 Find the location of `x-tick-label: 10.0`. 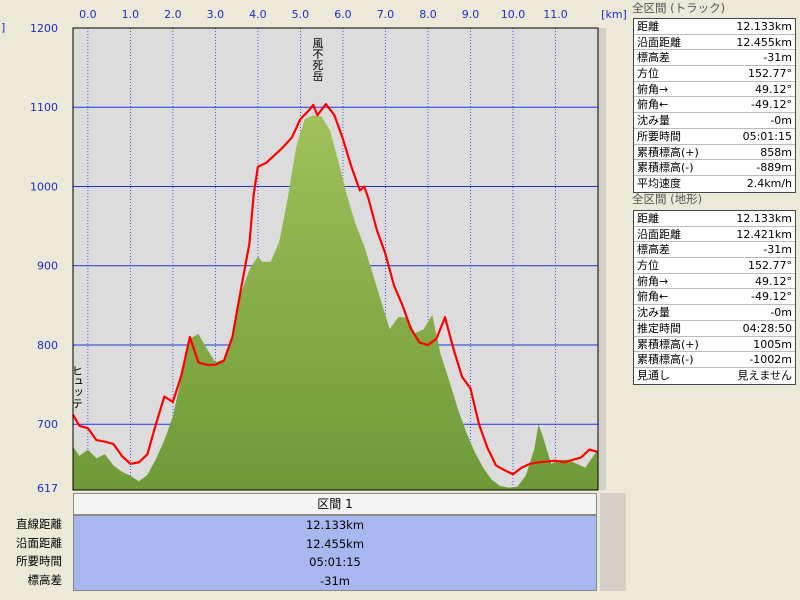

x-tick-label: 10.0 is located at coordinates (513, 14).